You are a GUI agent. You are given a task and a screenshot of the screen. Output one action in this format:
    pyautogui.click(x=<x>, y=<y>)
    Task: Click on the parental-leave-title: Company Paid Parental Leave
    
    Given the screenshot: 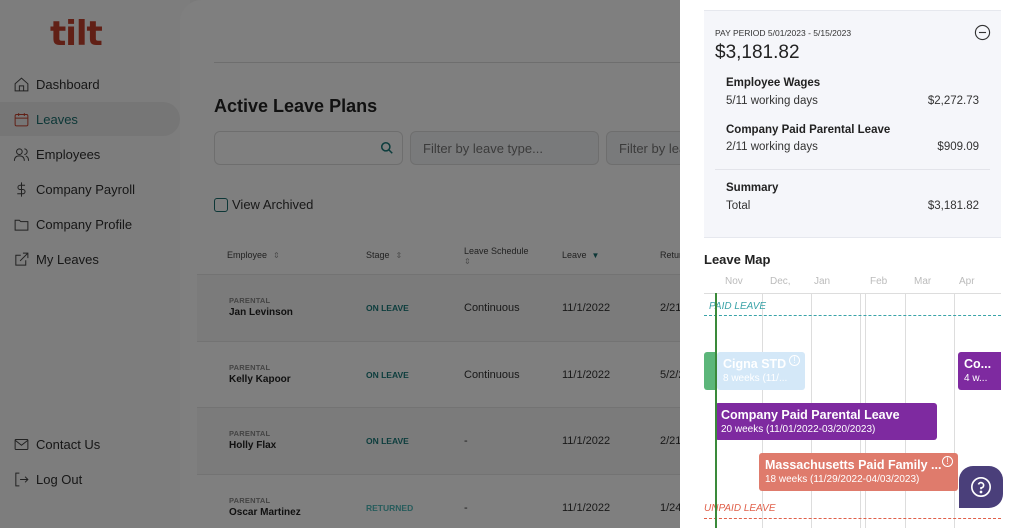 What is the action you would take?
    pyautogui.click(x=808, y=130)
    